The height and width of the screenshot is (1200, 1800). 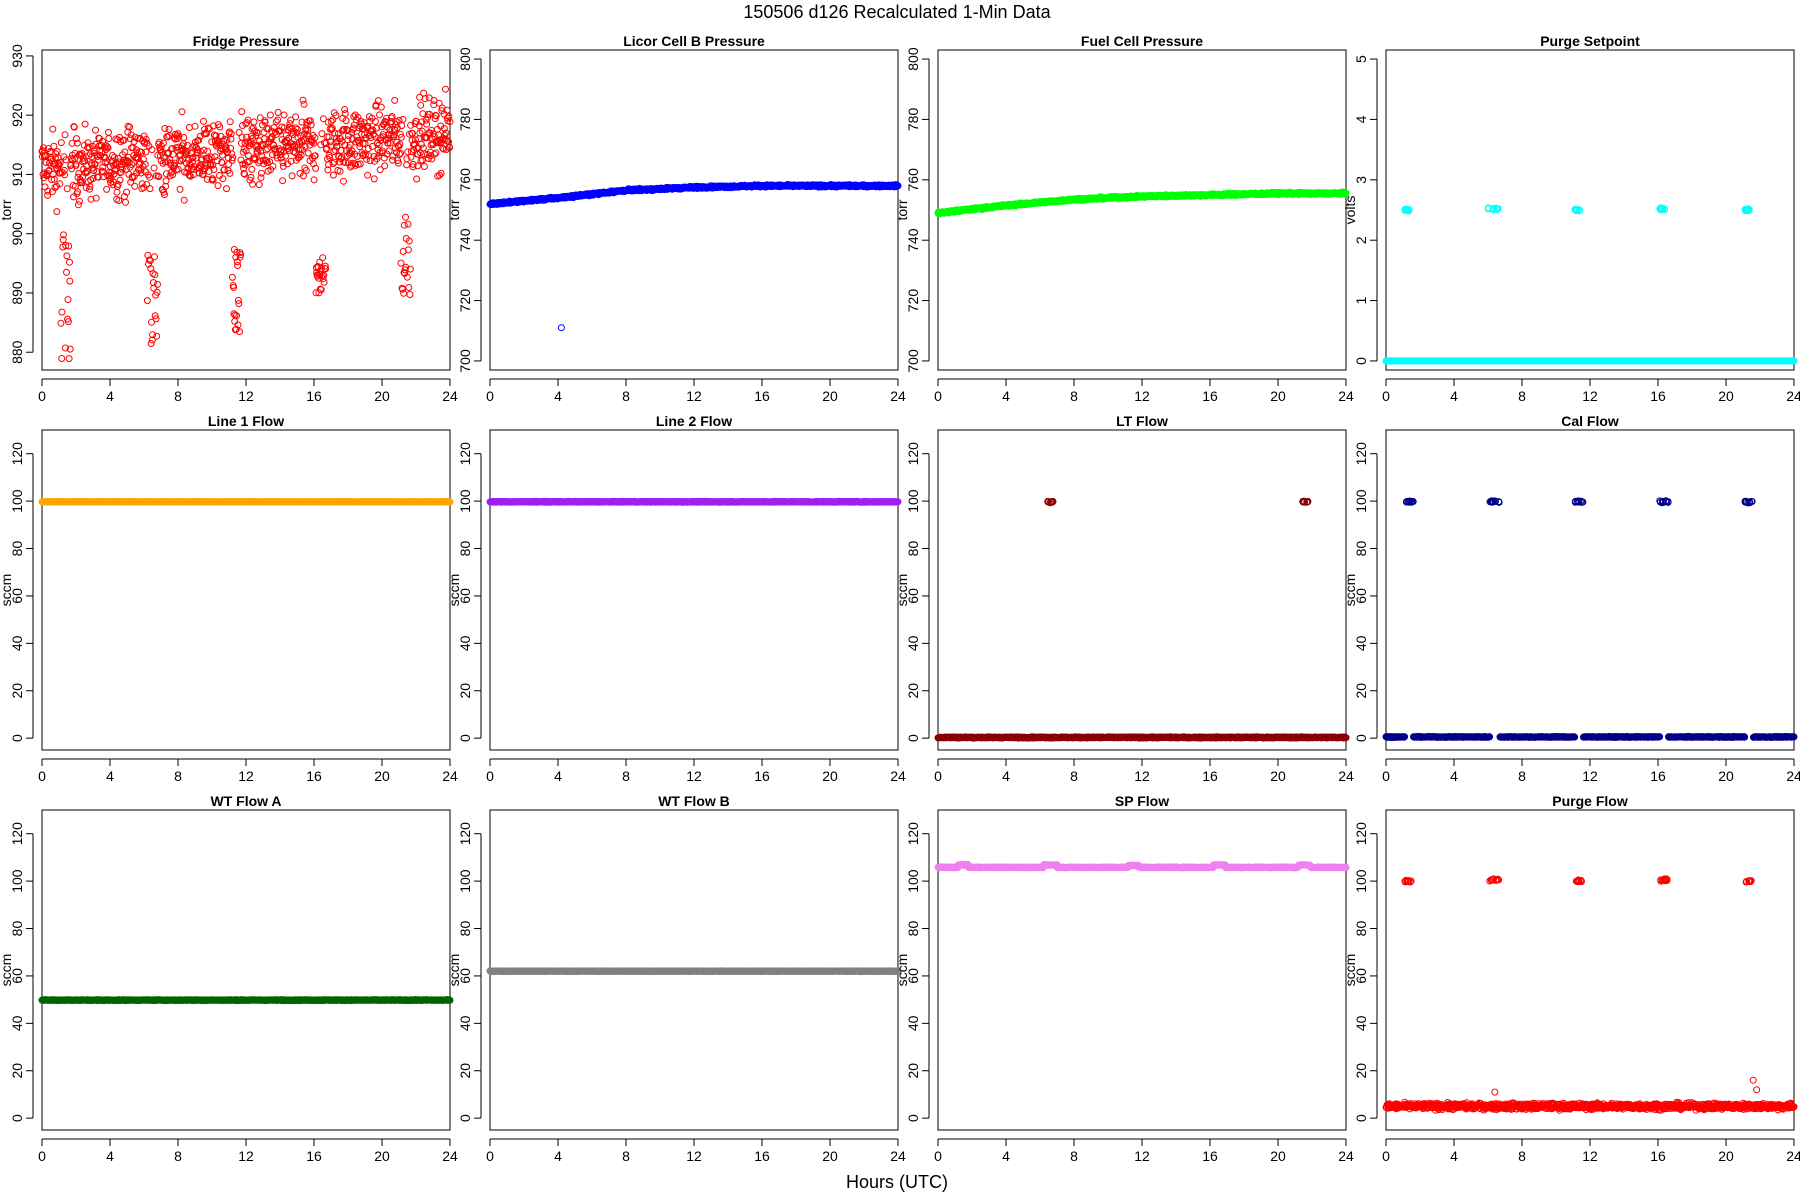 I want to click on y-axis-label: torr, so click(x=902, y=209).